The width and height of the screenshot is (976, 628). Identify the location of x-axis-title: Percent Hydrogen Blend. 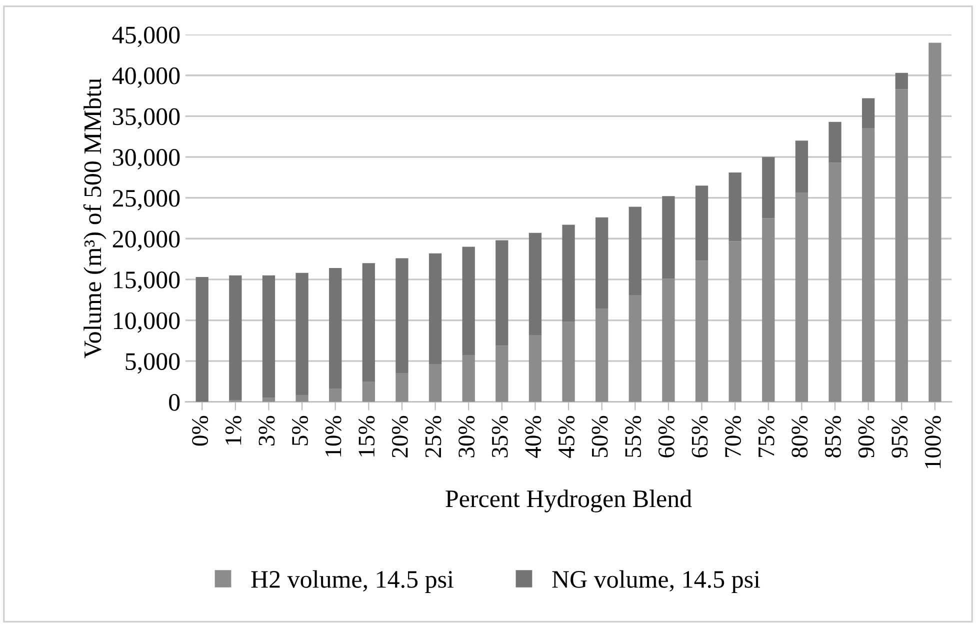
(569, 501).